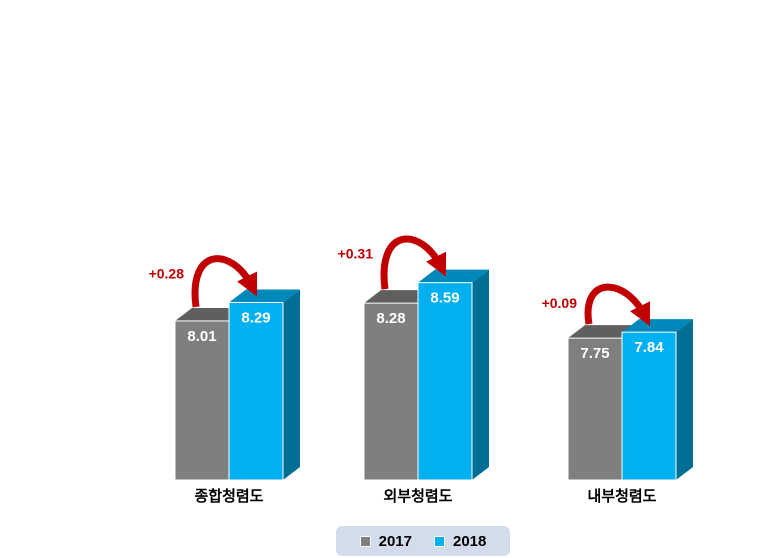  What do you see at coordinates (470, 541) in the screenshot?
I see `legend-label: 2018` at bounding box center [470, 541].